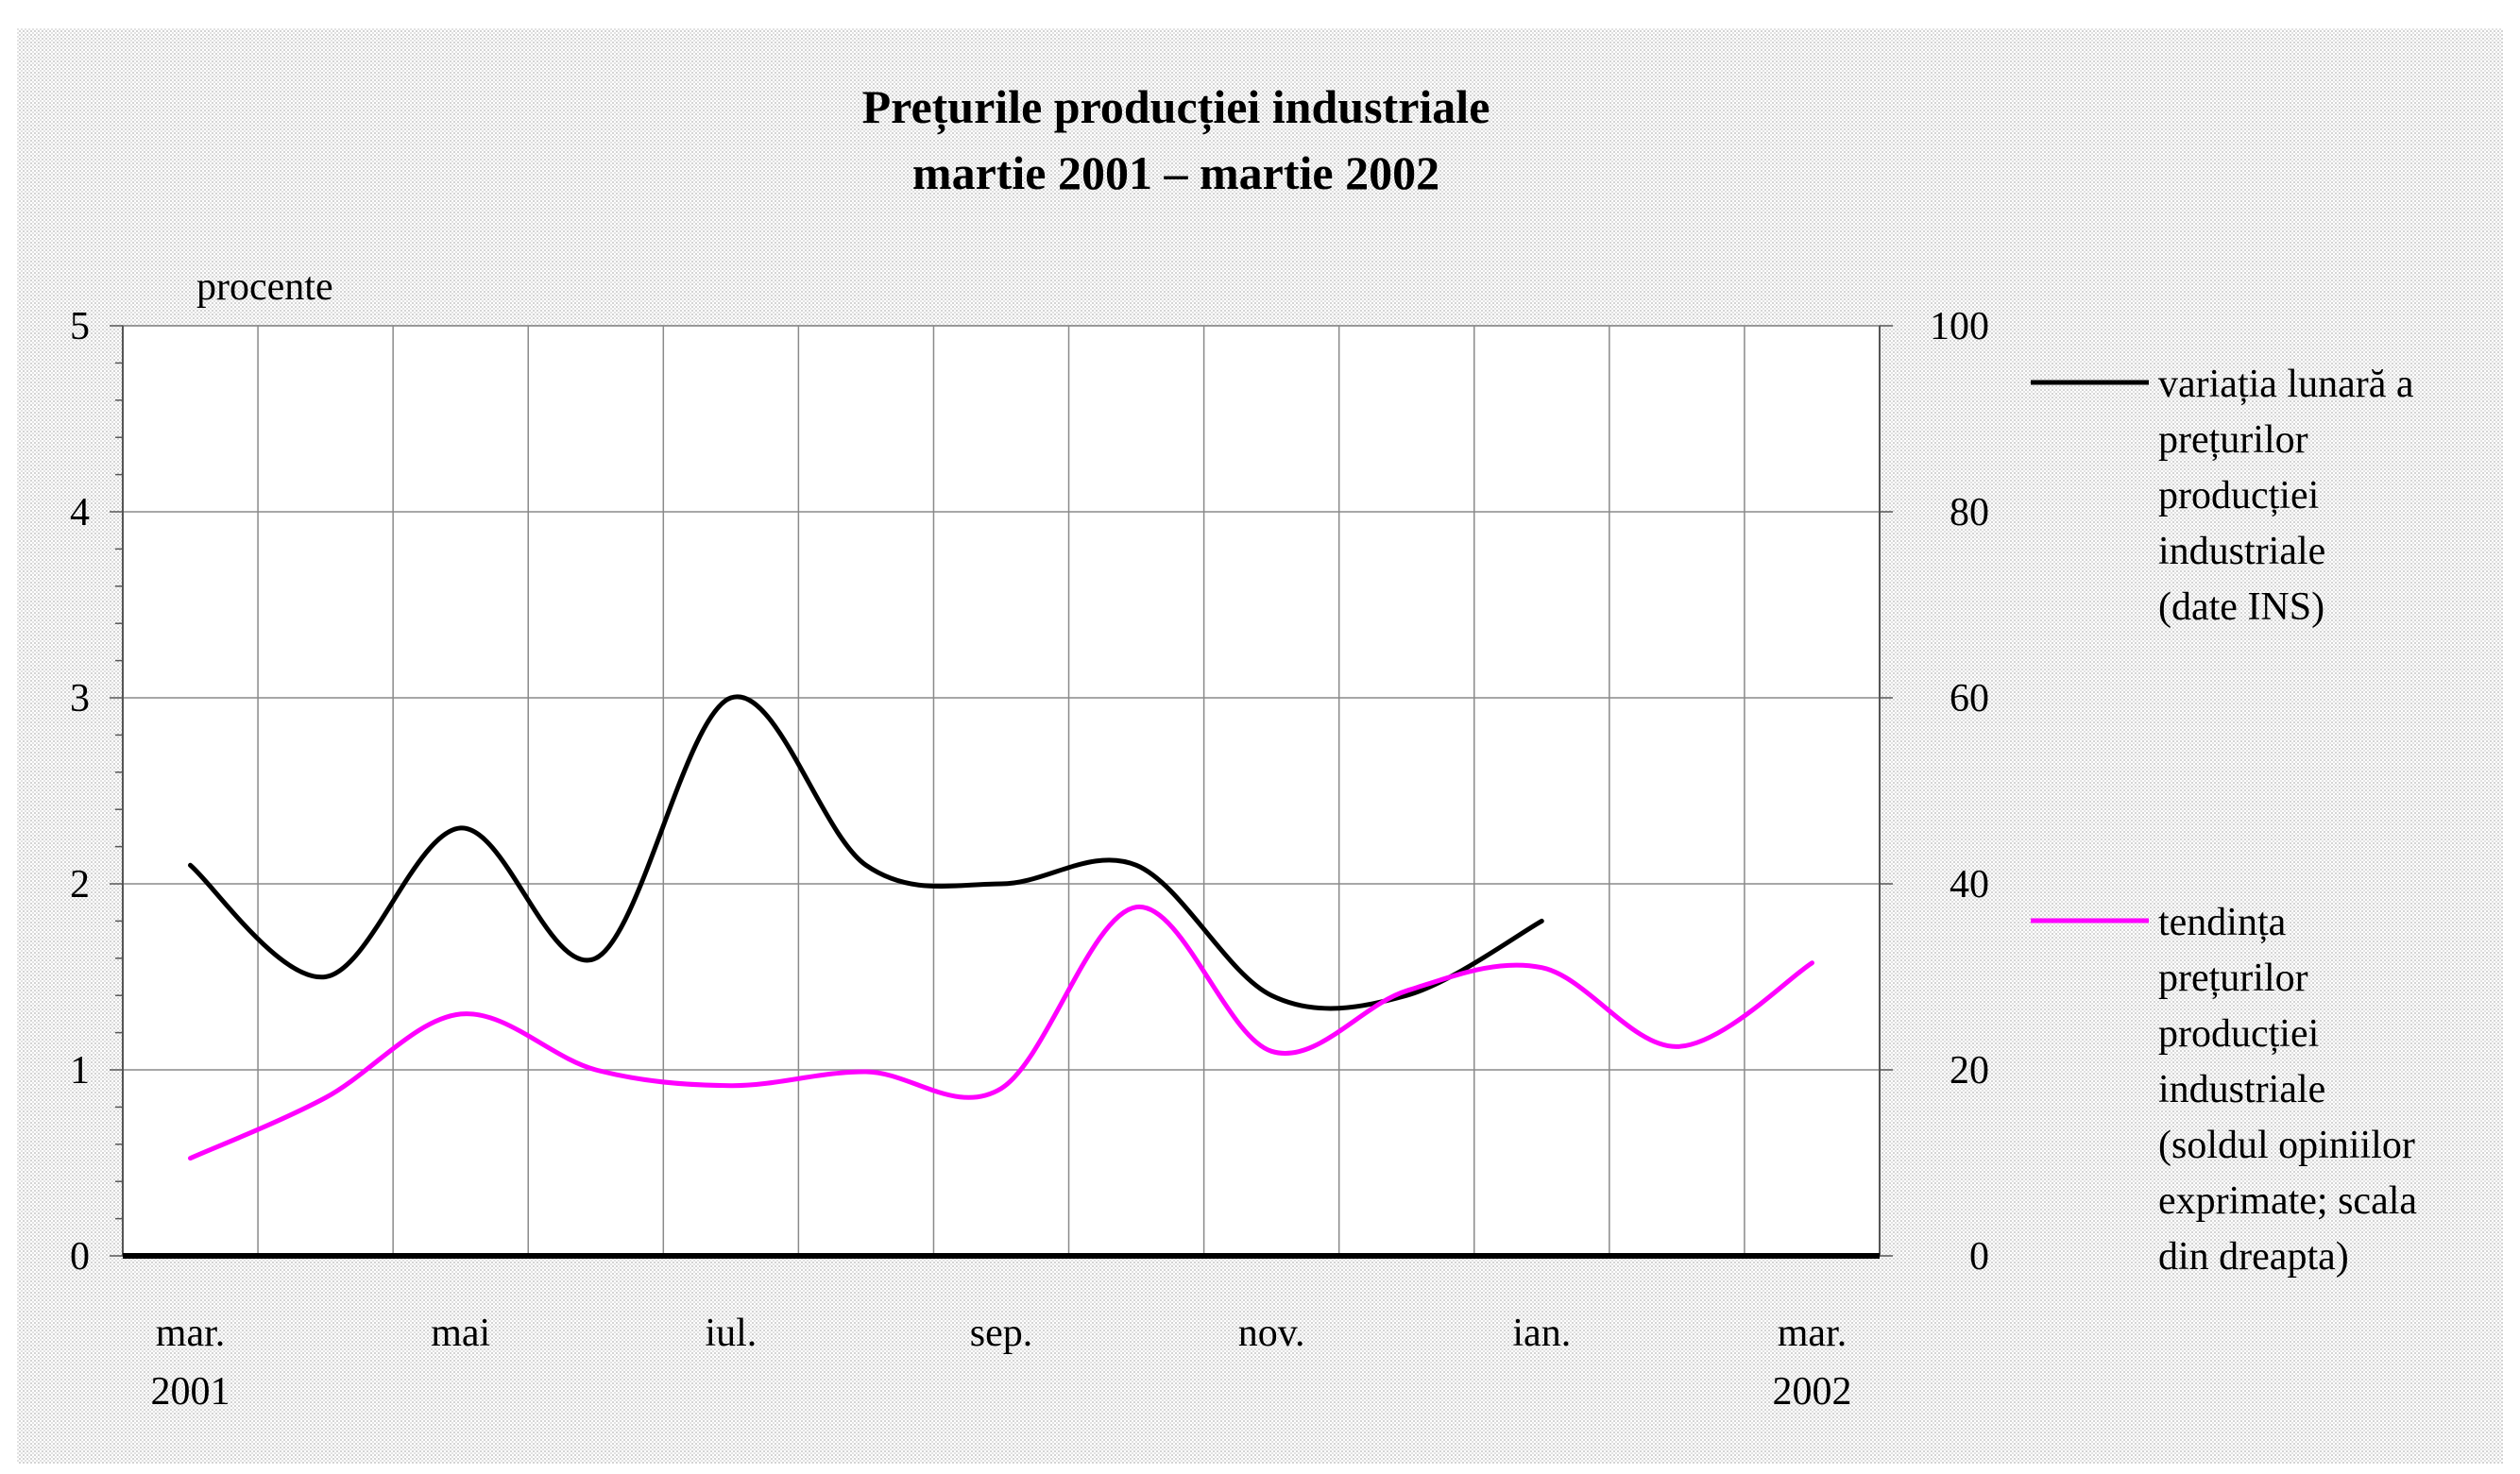  Describe the element at coordinates (80, 1257) in the screenshot. I see `y-left-tick-label: 0` at that location.